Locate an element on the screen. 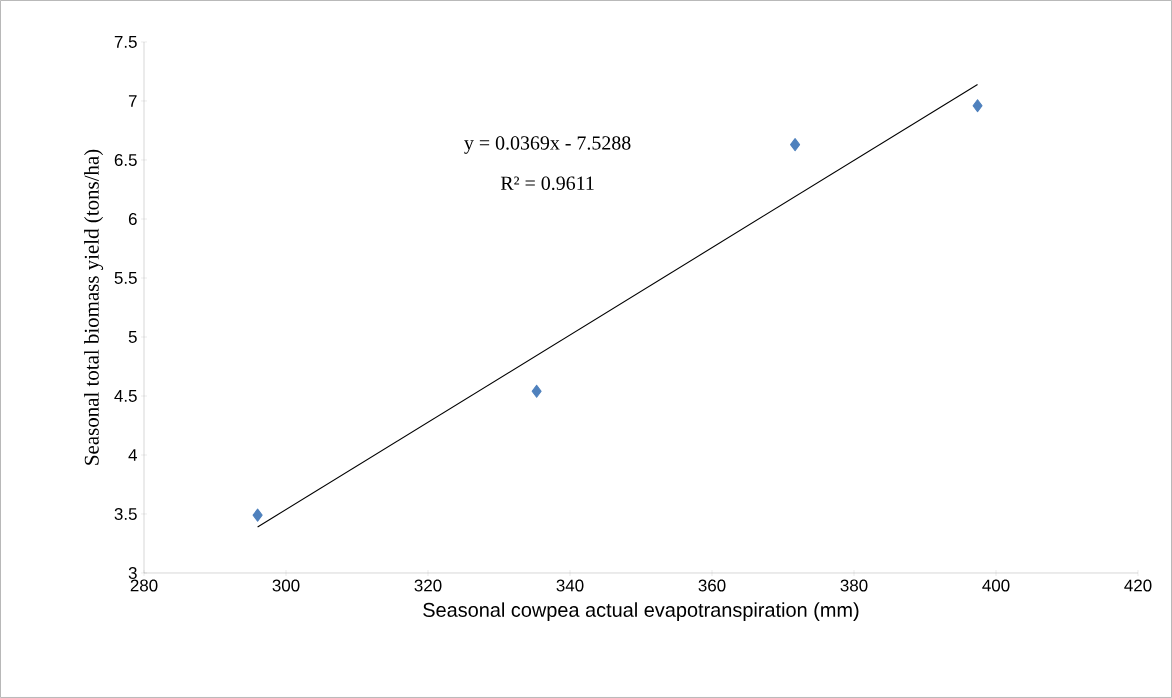  x-tick-label: 300 is located at coordinates (286, 585).